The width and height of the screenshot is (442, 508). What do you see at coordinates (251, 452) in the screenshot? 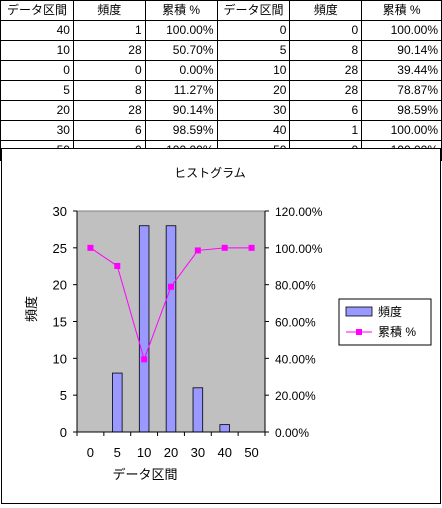
I see `x-tick-label: 50` at bounding box center [251, 452].